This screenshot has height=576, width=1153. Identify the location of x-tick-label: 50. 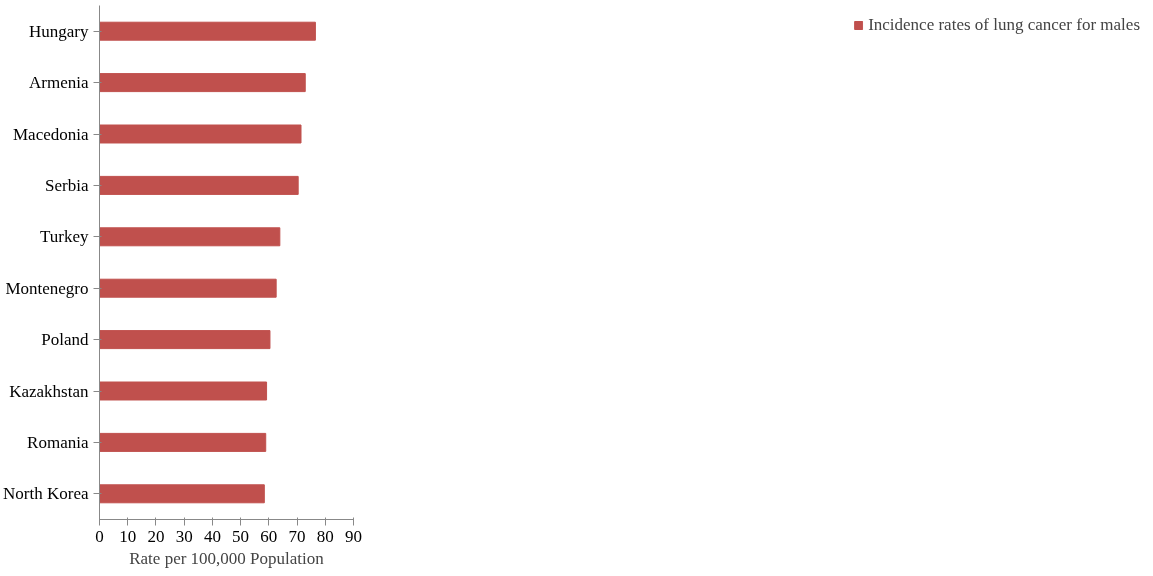
(241, 536).